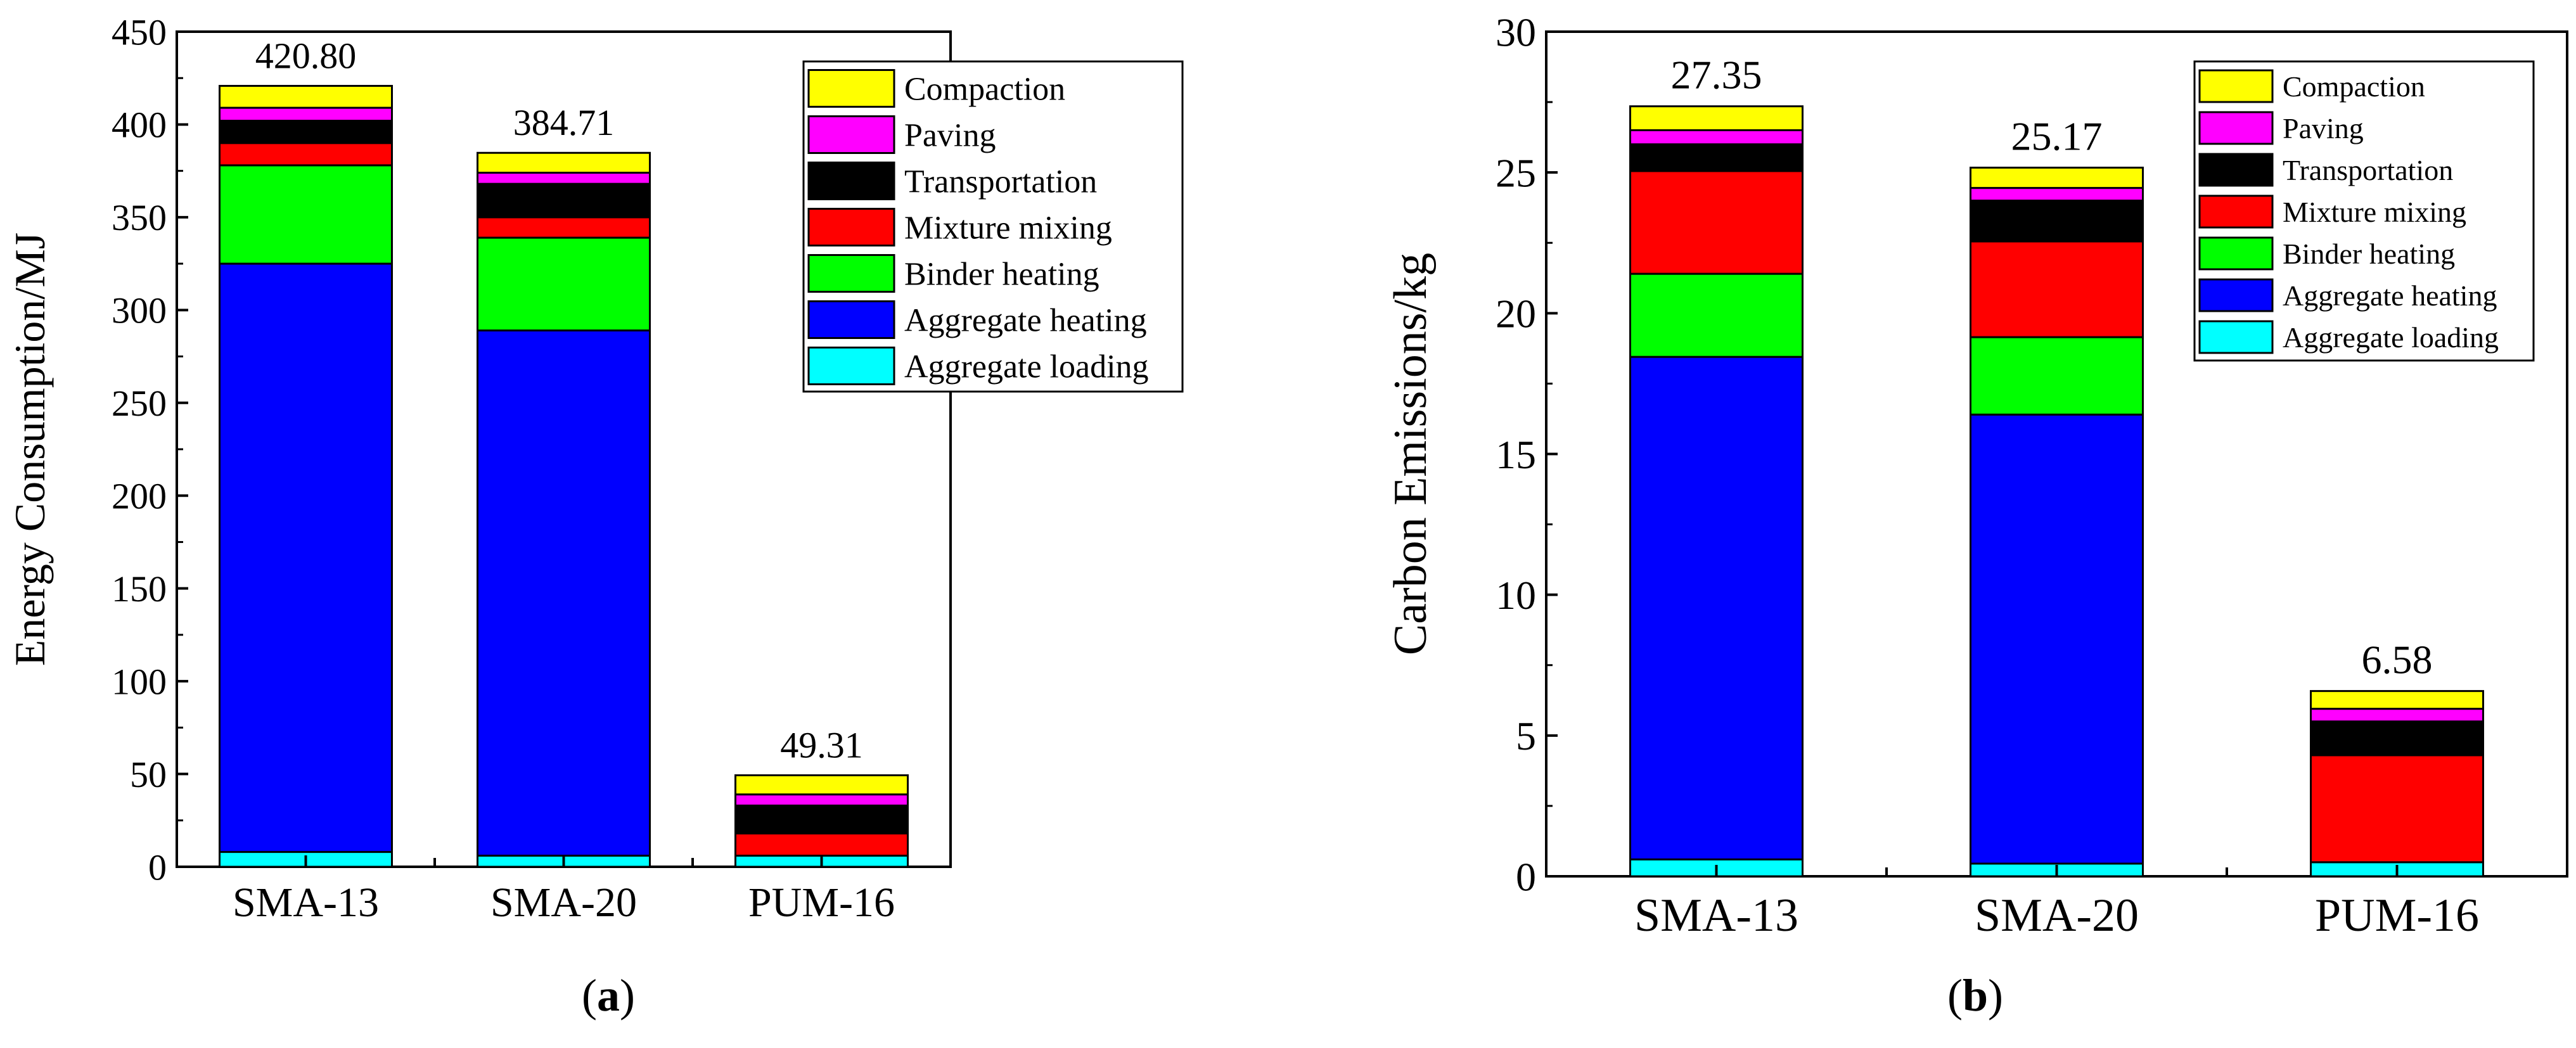 This screenshot has width=2576, height=1048. What do you see at coordinates (139, 403) in the screenshot?
I see `y-tick-label: 250` at bounding box center [139, 403].